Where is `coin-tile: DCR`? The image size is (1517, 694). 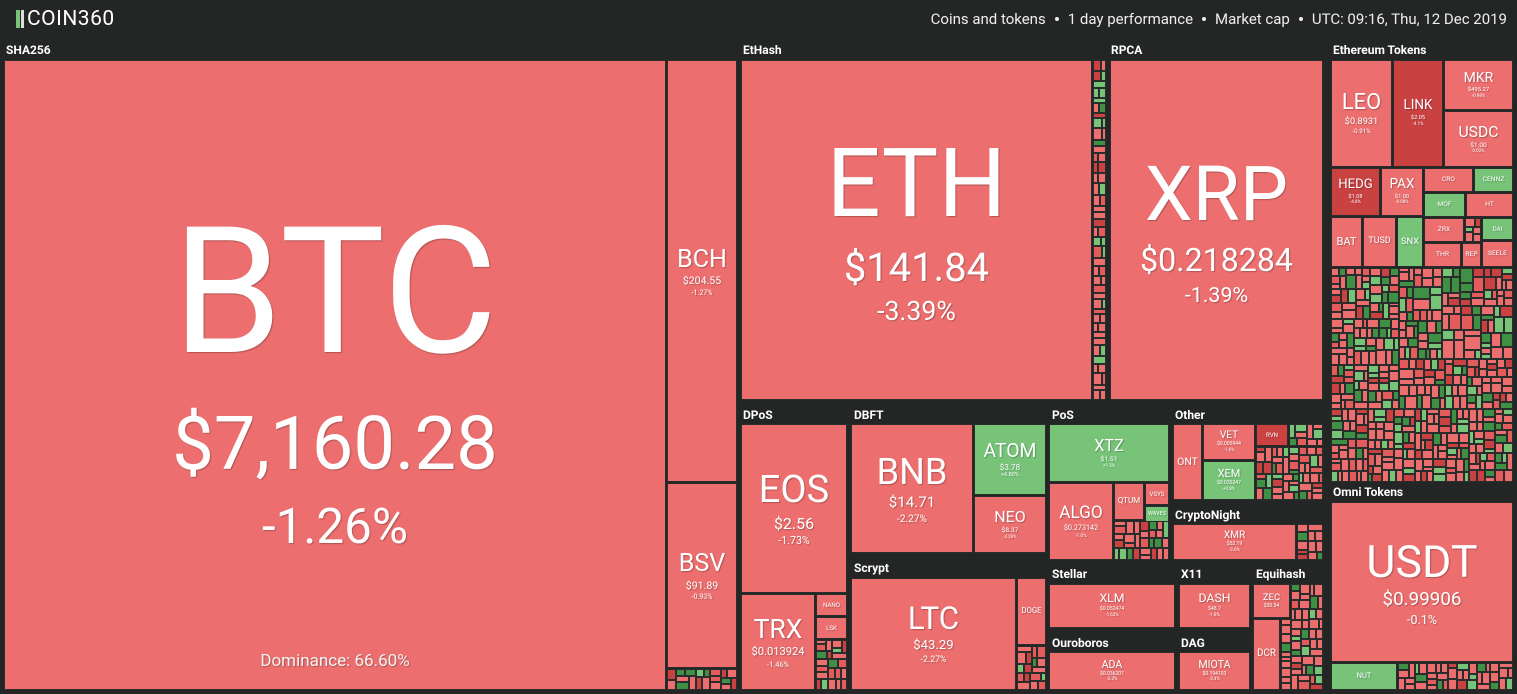
coin-tile: DCR is located at coordinates (1266, 654).